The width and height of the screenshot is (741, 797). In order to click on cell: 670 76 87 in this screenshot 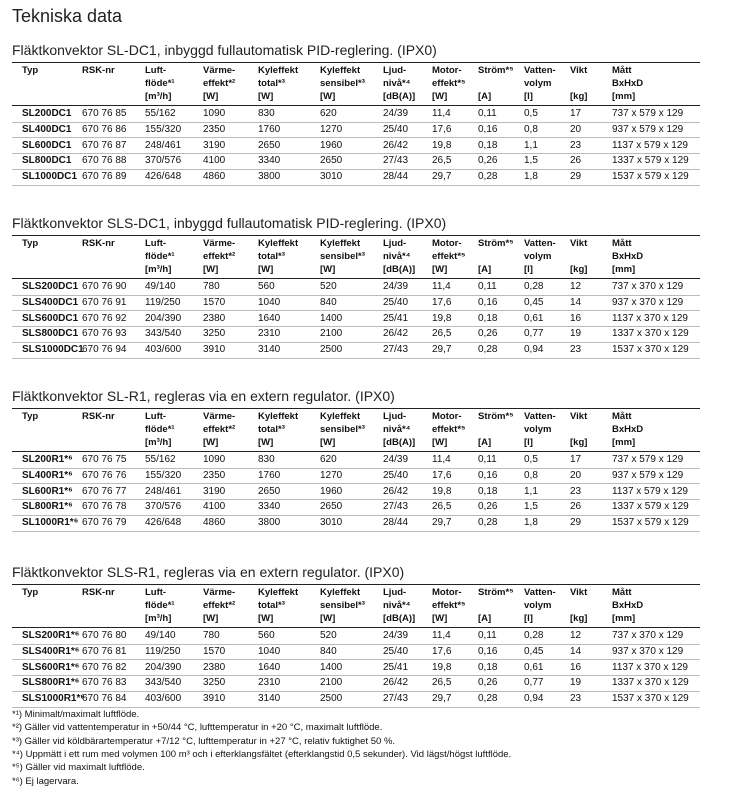, I will do `click(104, 145)`.